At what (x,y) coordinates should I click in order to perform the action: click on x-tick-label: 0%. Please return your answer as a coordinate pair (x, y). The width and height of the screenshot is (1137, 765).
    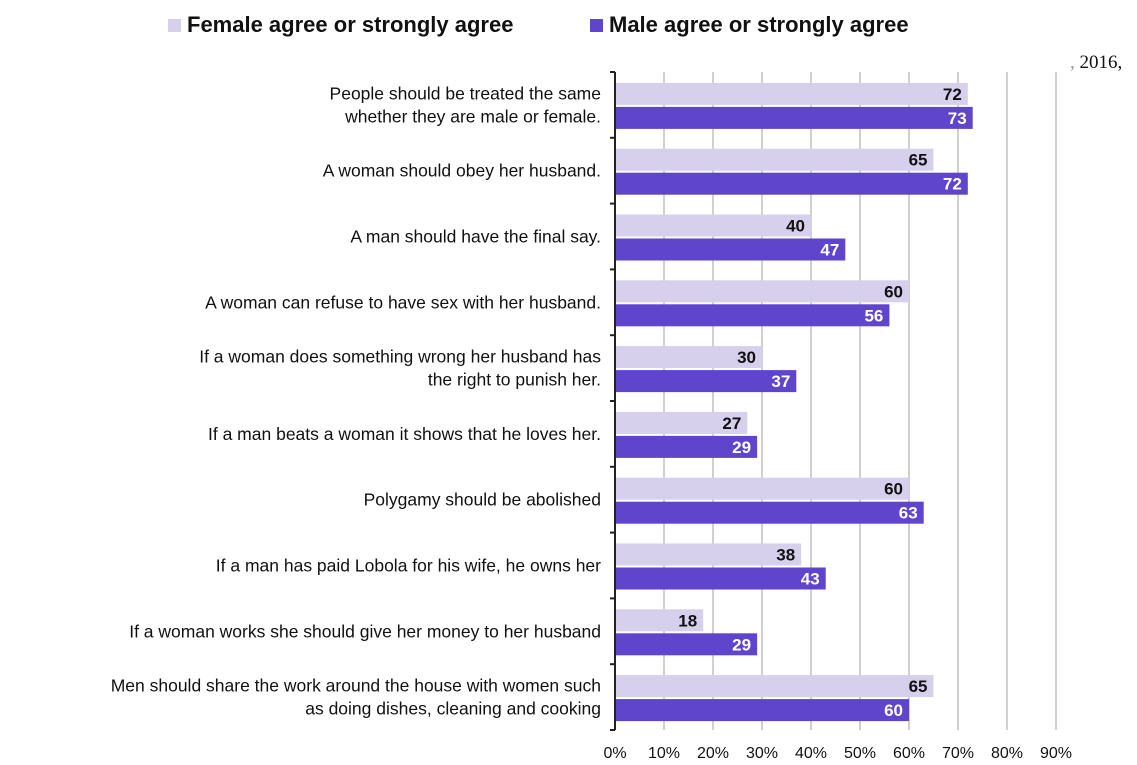
    Looking at the image, I should click on (614, 753).